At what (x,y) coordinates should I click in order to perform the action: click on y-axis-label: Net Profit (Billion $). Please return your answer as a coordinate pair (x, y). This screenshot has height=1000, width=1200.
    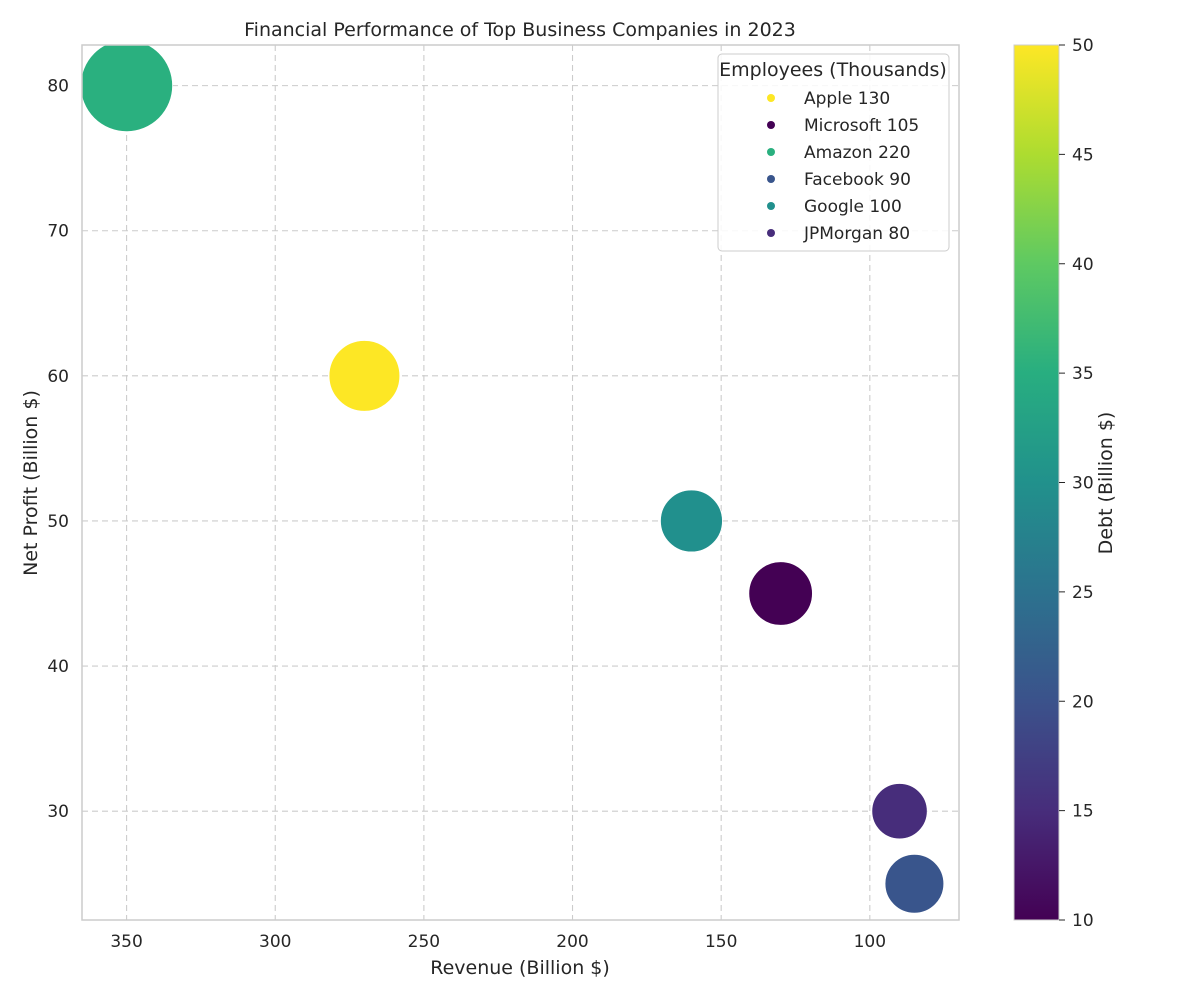
    Looking at the image, I should click on (31, 483).